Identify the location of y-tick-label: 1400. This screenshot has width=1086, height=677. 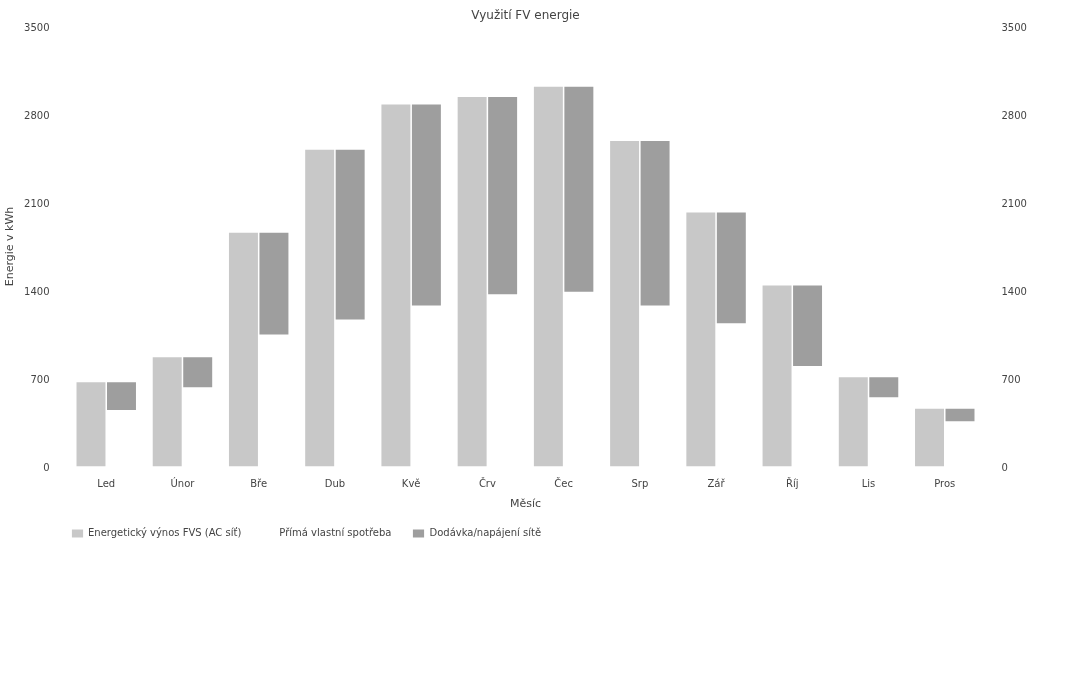
(37, 291).